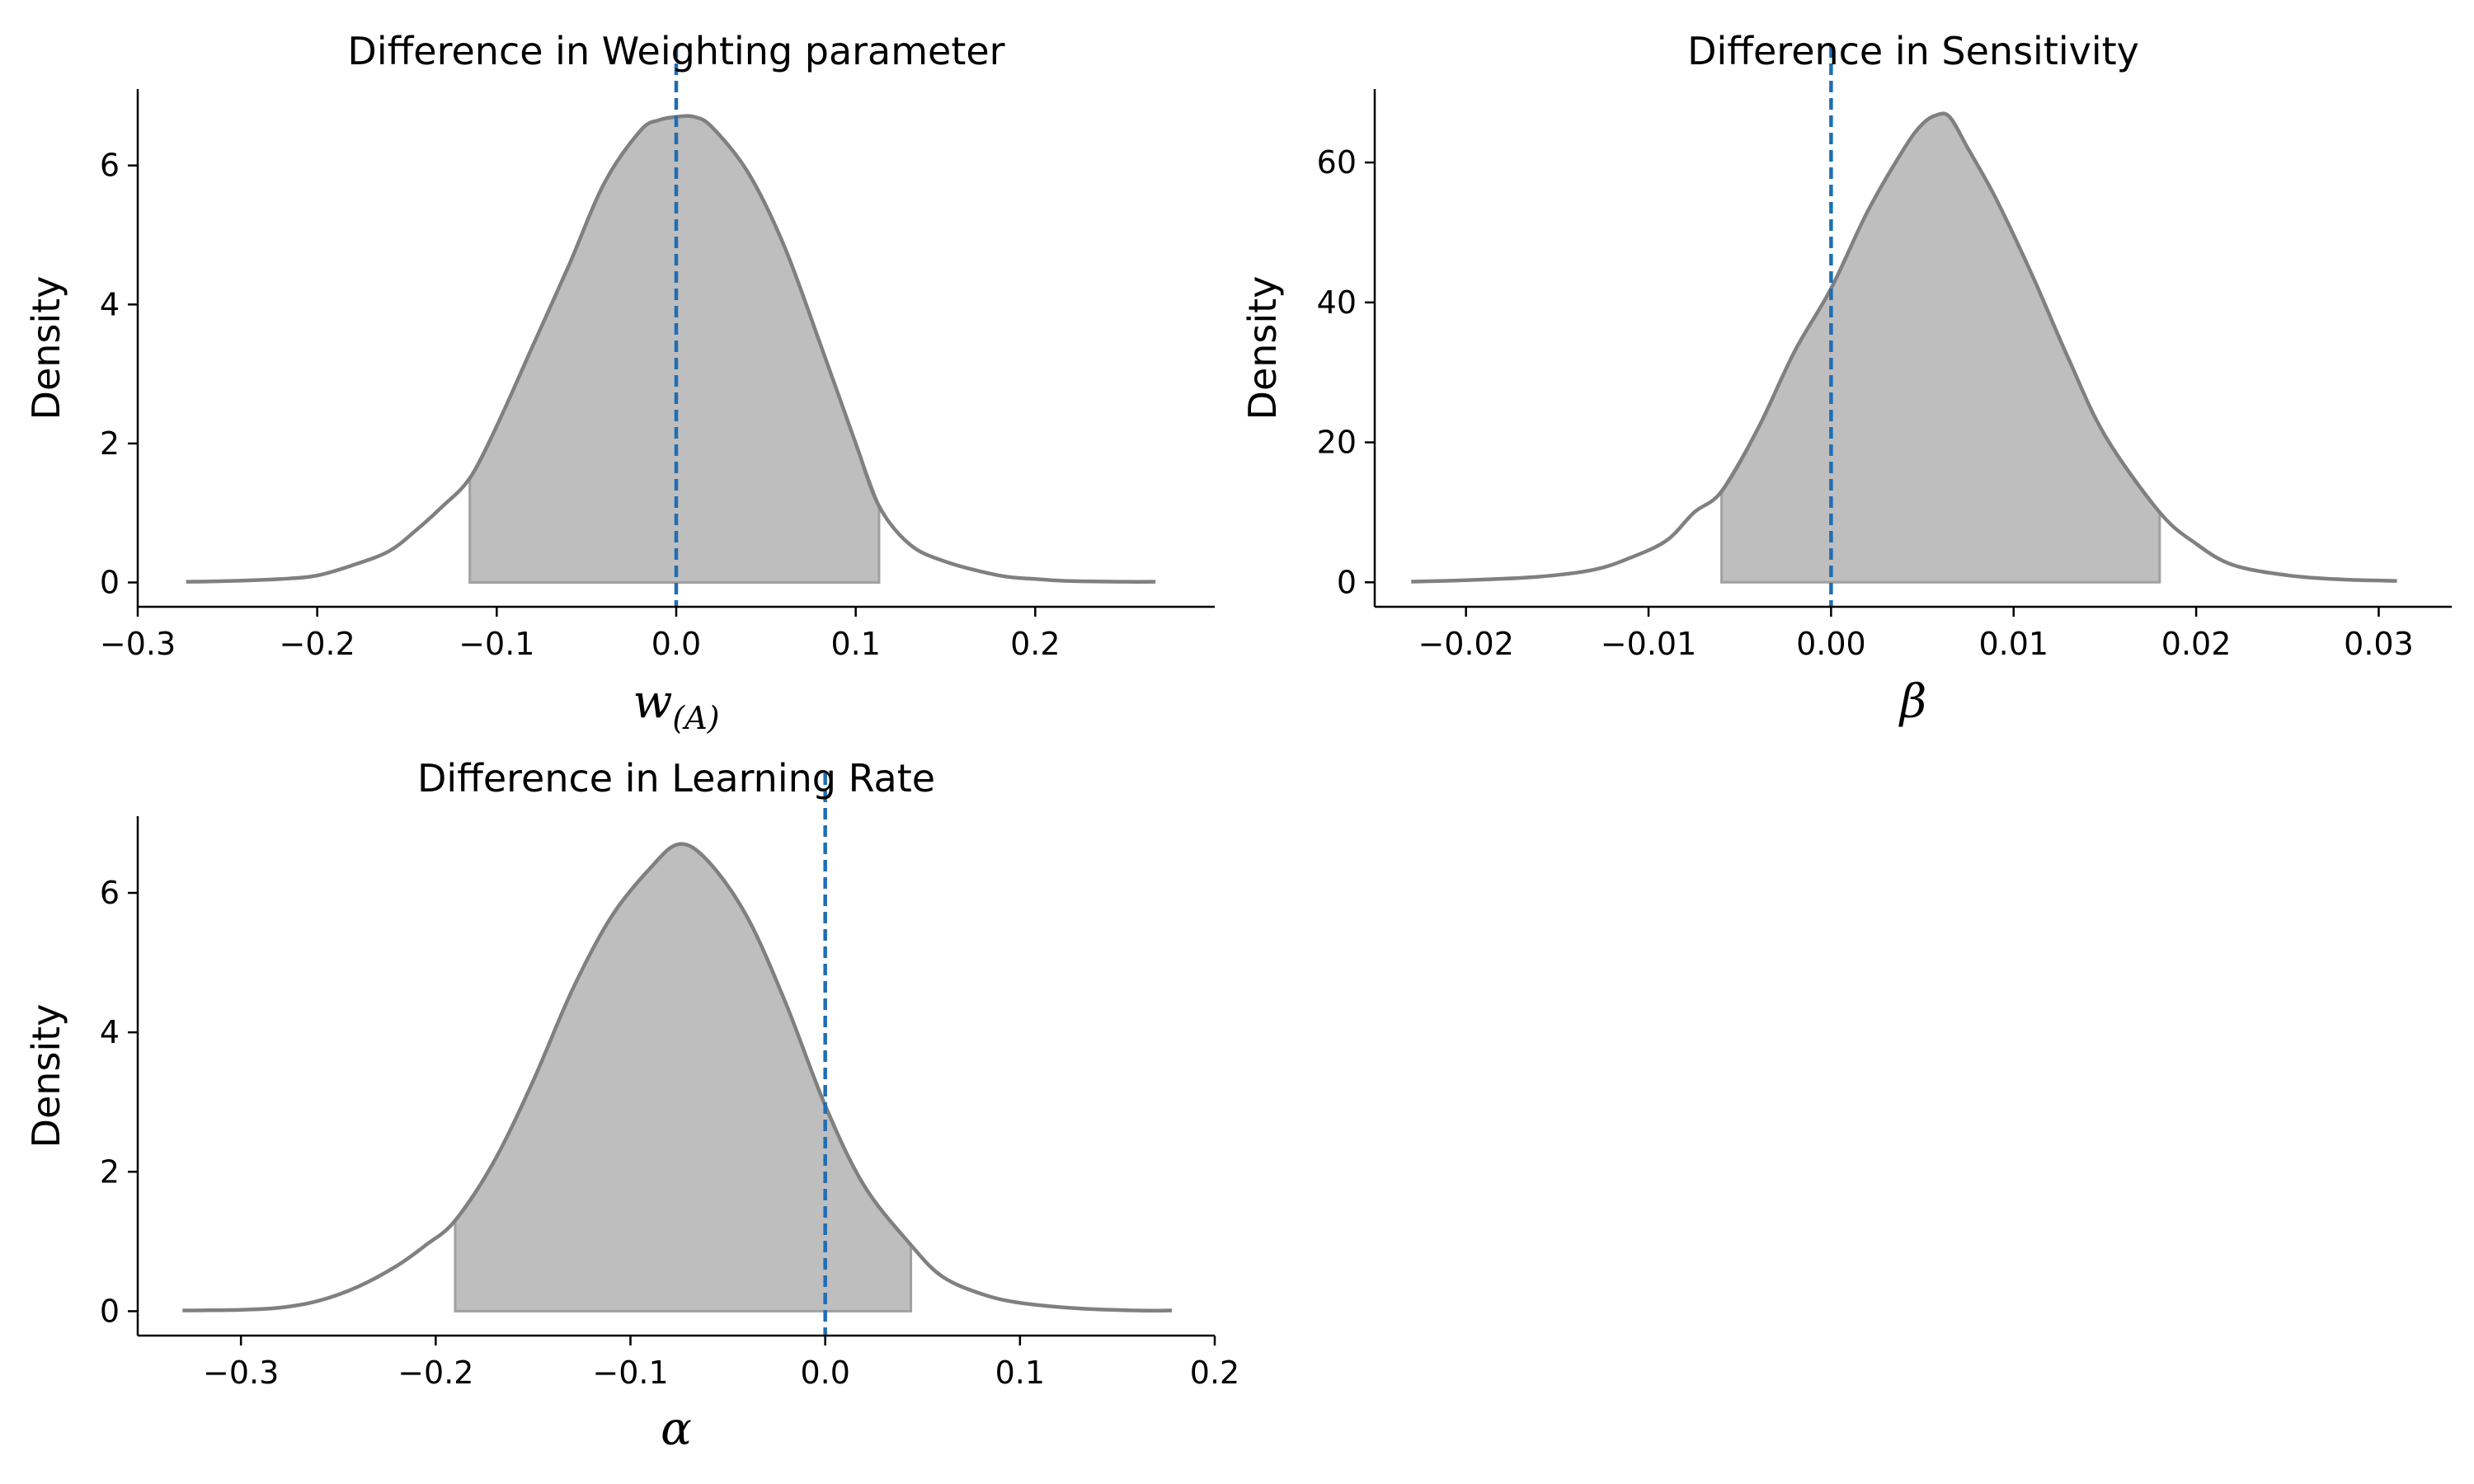 This screenshot has height=1484, width=2474. What do you see at coordinates (1465, 644) in the screenshot?
I see `x-tick-label: −0.02` at bounding box center [1465, 644].